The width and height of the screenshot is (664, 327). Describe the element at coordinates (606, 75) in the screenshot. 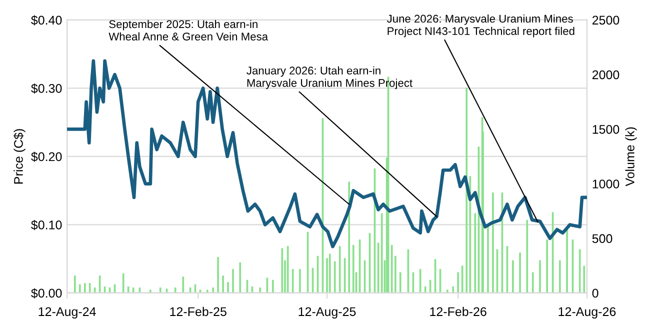

I see `y2-tick-label: 2000` at that location.